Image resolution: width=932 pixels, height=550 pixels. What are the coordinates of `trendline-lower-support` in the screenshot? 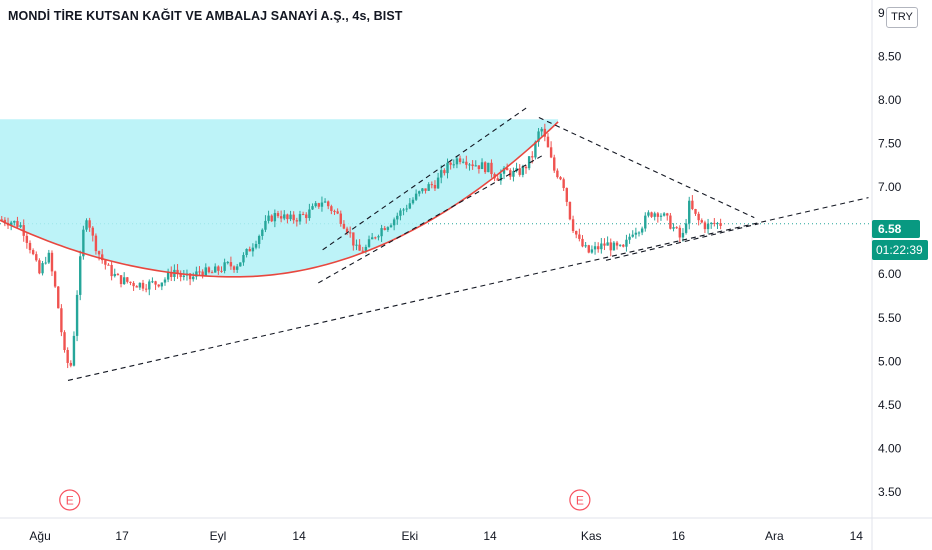 It's located at (682, 242).